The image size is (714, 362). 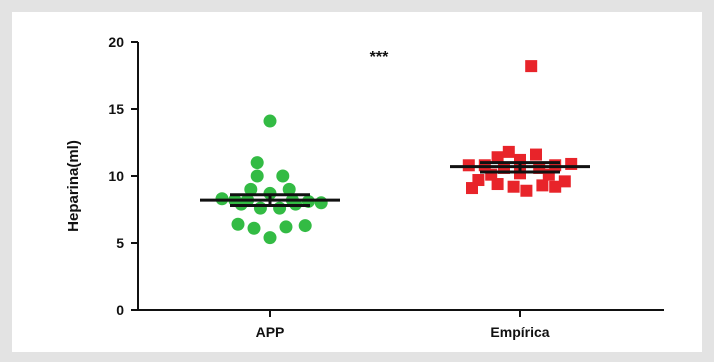 I want to click on y-tick-label: 10, so click(x=116, y=176).